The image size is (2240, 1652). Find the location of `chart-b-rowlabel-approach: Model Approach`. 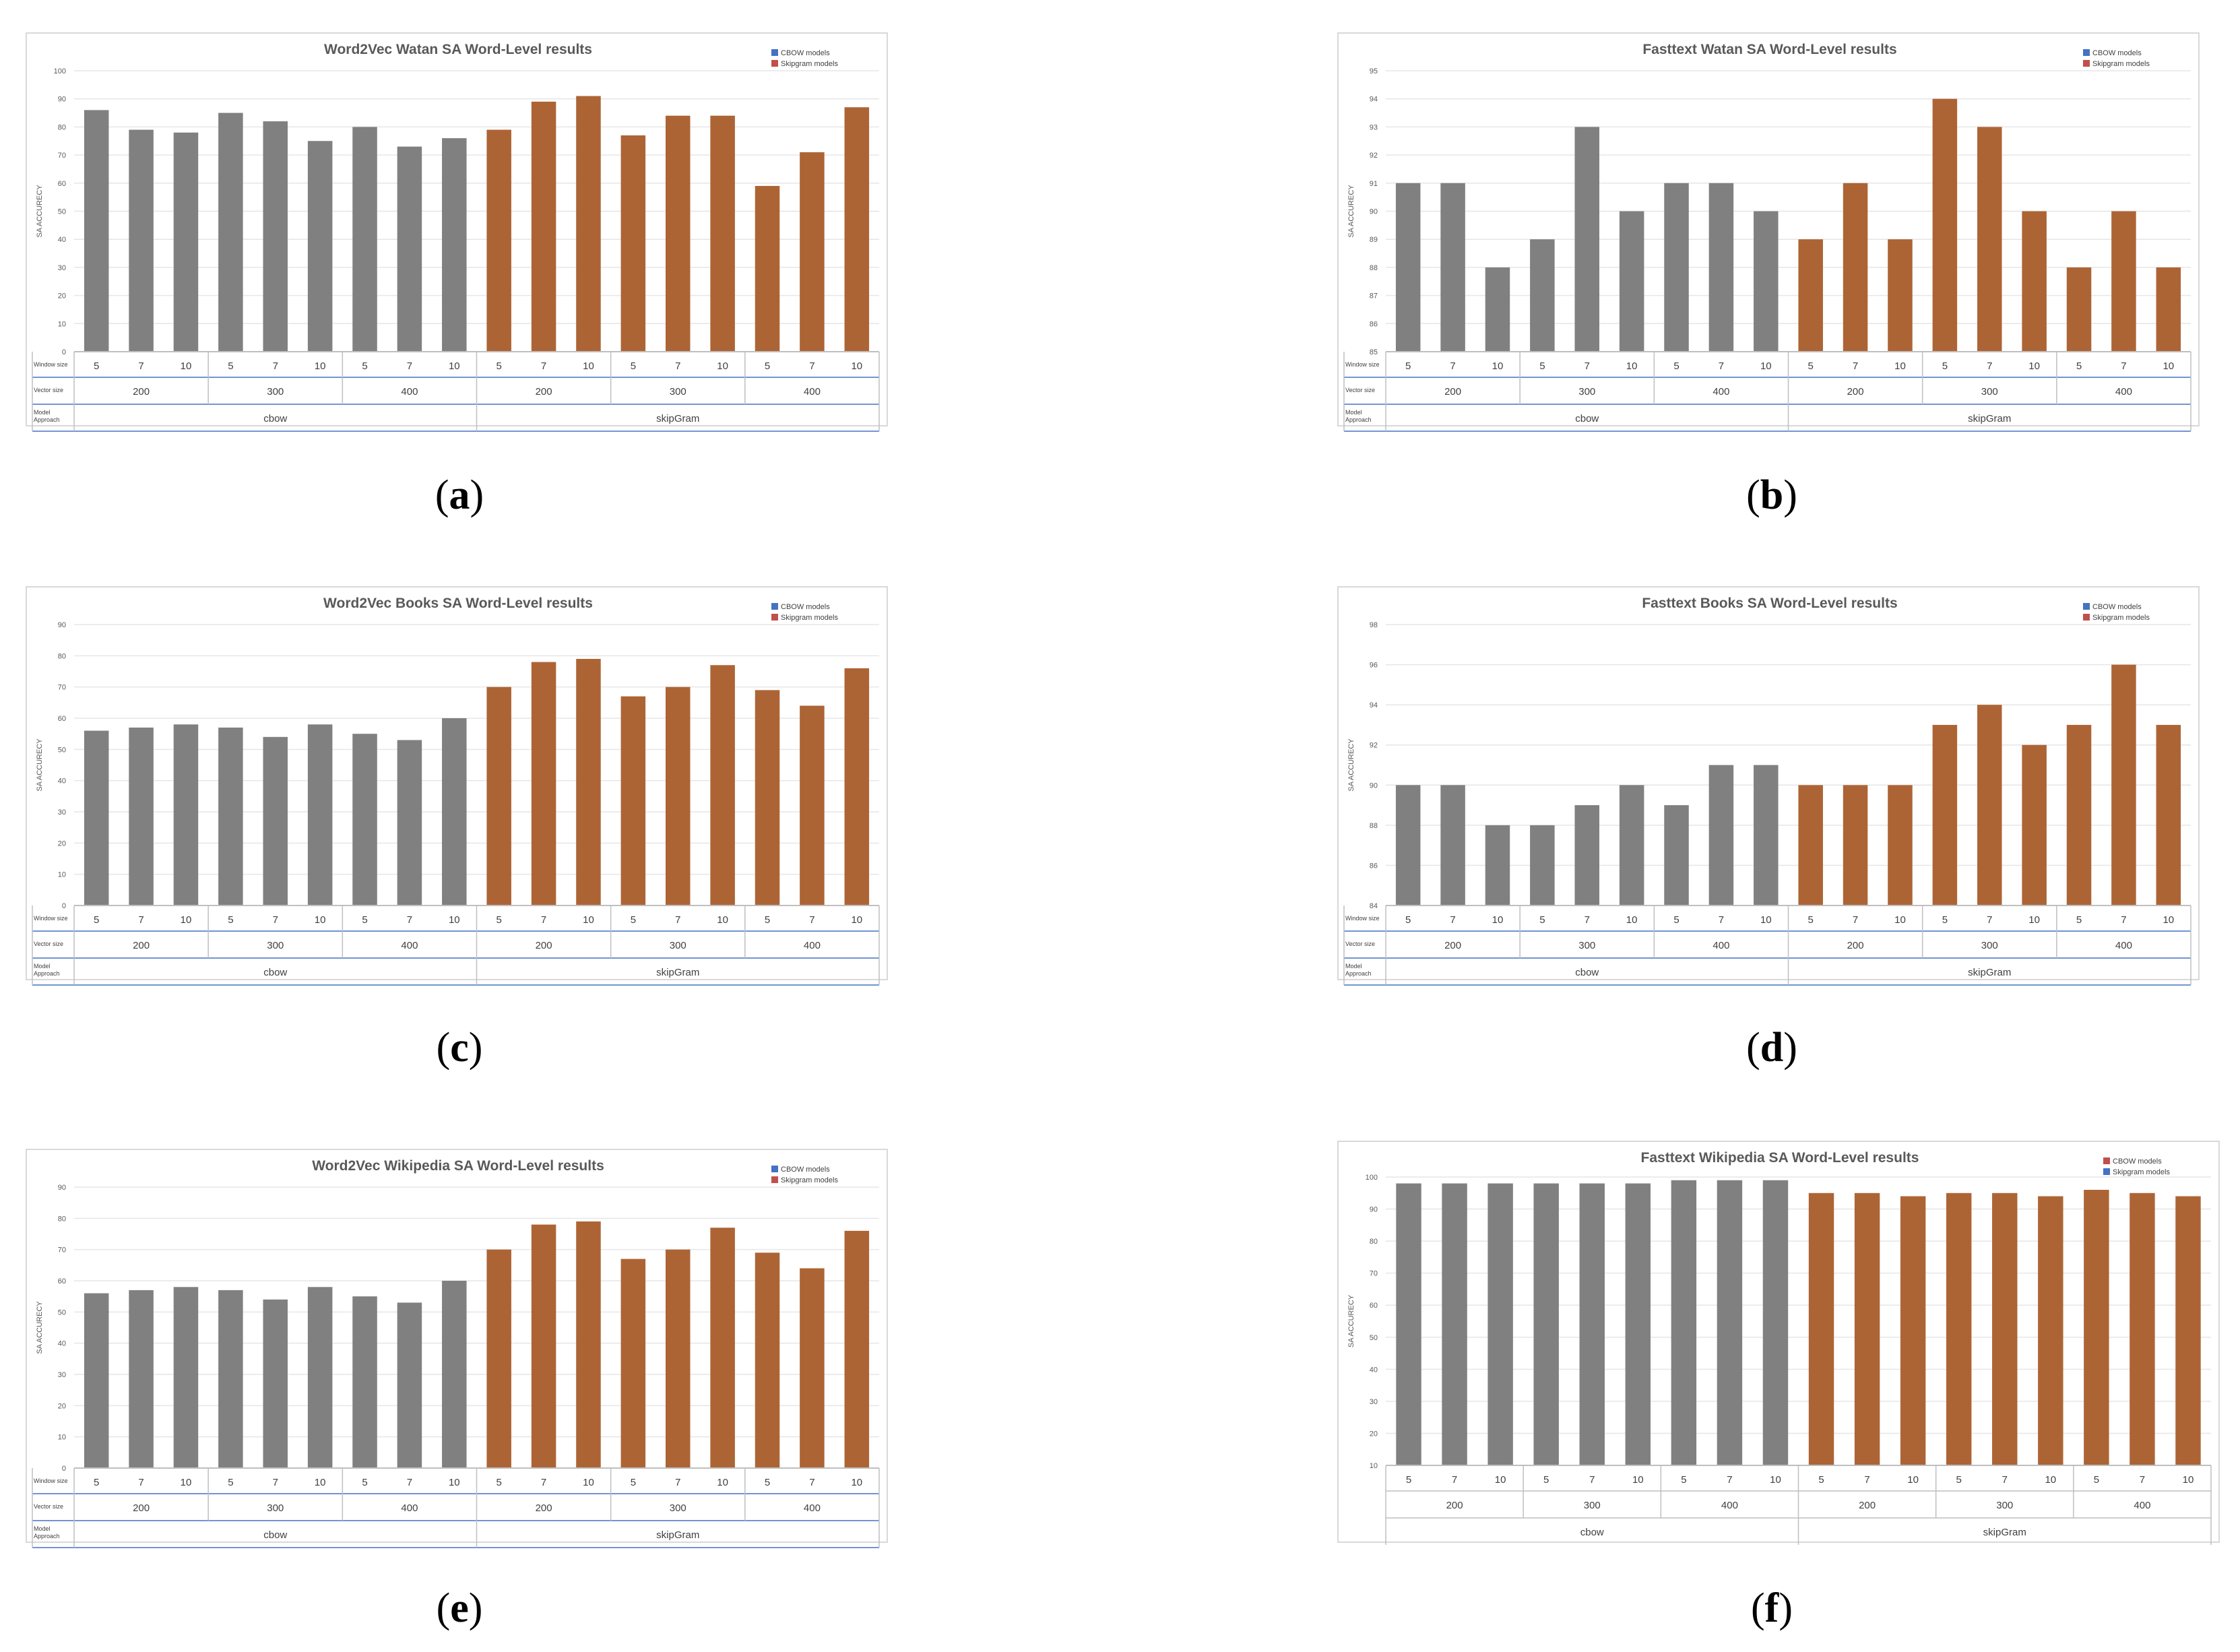

chart-b-rowlabel-approach: Model Approach is located at coordinates (1358, 416).